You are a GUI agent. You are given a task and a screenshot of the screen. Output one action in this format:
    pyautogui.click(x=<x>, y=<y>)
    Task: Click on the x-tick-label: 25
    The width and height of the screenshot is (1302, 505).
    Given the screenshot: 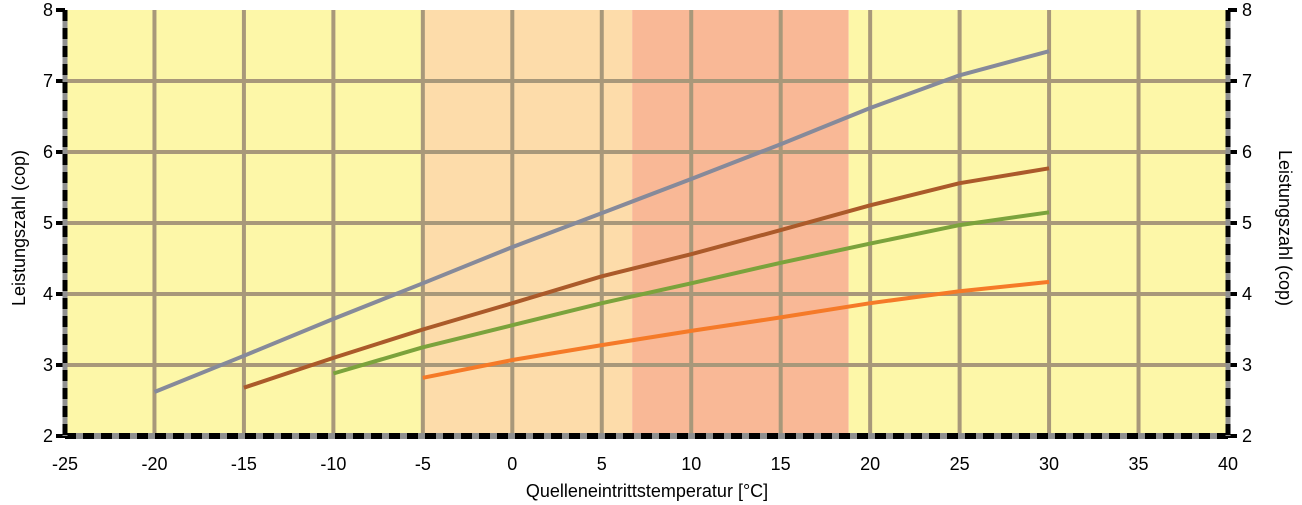 What is the action you would take?
    pyautogui.click(x=960, y=464)
    